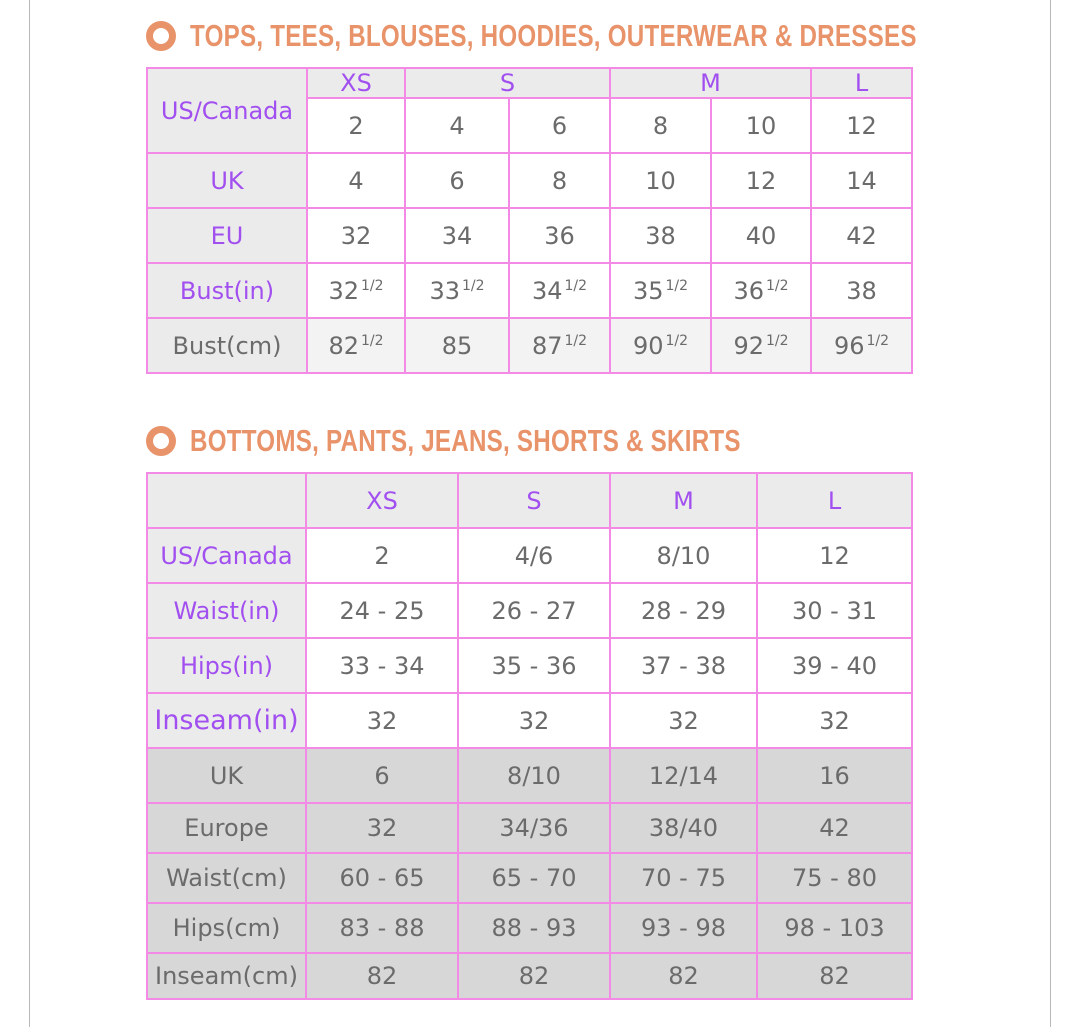 The image size is (1080, 1027). Describe the element at coordinates (683, 828) in the screenshot. I see `table-cell: 38/40` at that location.